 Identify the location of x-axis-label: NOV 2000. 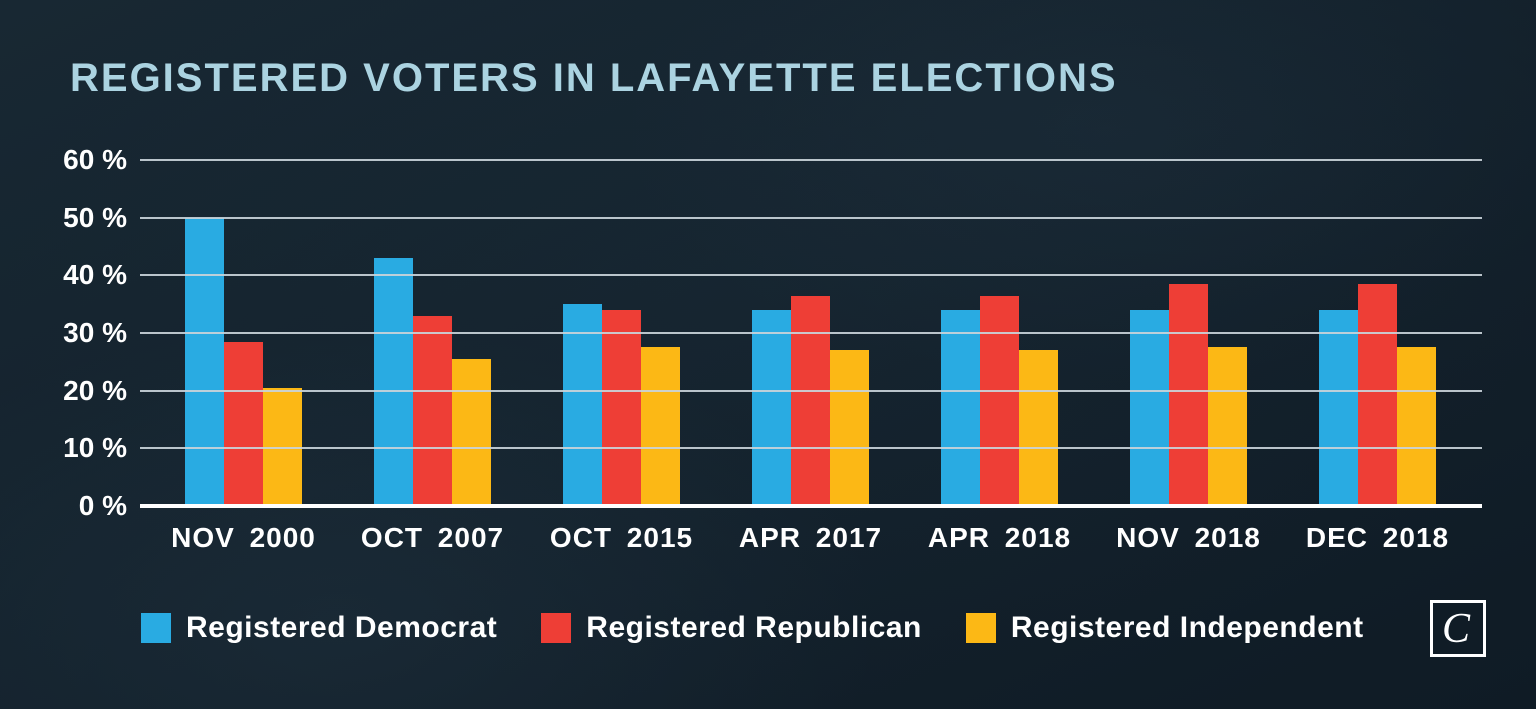
(243, 537).